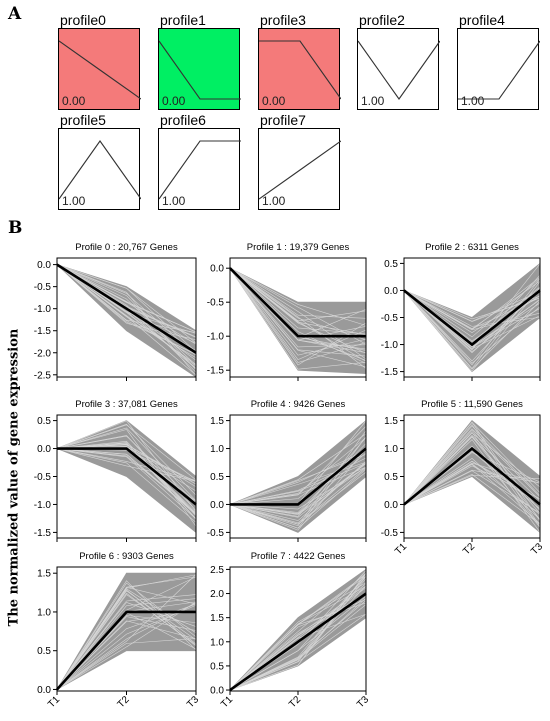 Image resolution: width=550 pixels, height=721 pixels. What do you see at coordinates (15, 14) in the screenshot?
I see `panel-a-label: A` at bounding box center [15, 14].